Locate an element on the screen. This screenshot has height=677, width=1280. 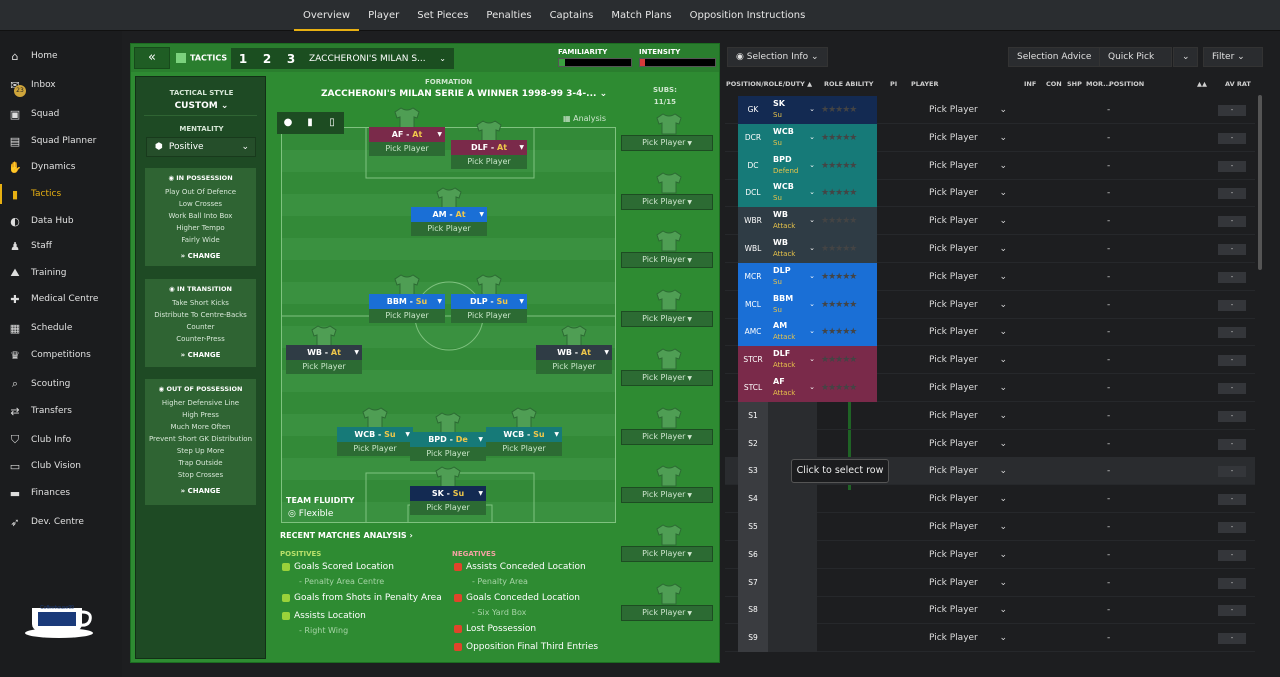
selection-row: S1 Pick Player ⌄ - - is located at coordinates (990, 415).